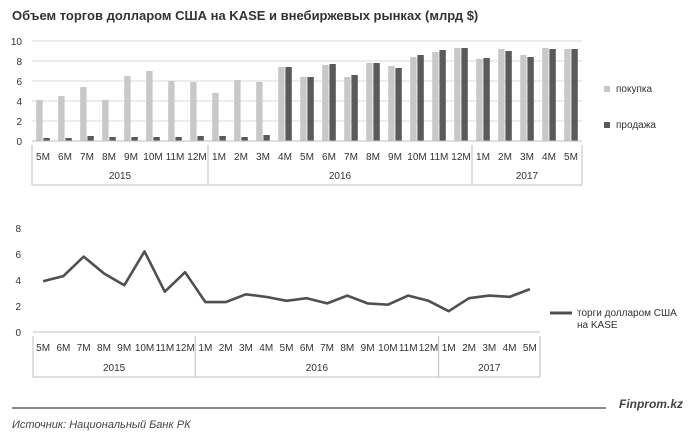 The height and width of the screenshot is (440, 691). Describe the element at coordinates (627, 313) in the screenshot. I see `legend-label-line1: торги долларом США` at that location.